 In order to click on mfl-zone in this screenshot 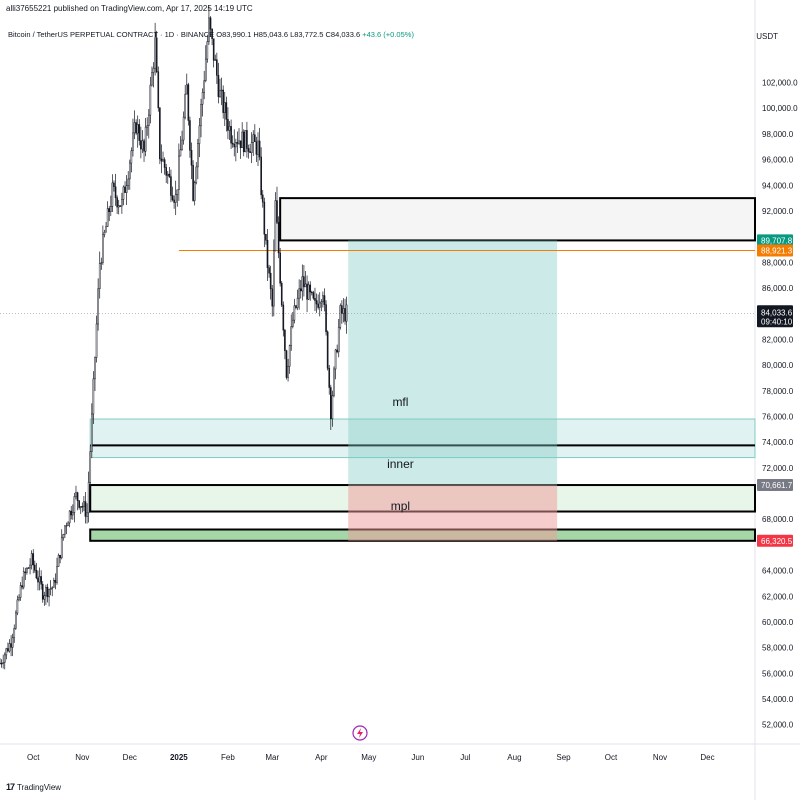, I will do `click(422, 438)`.